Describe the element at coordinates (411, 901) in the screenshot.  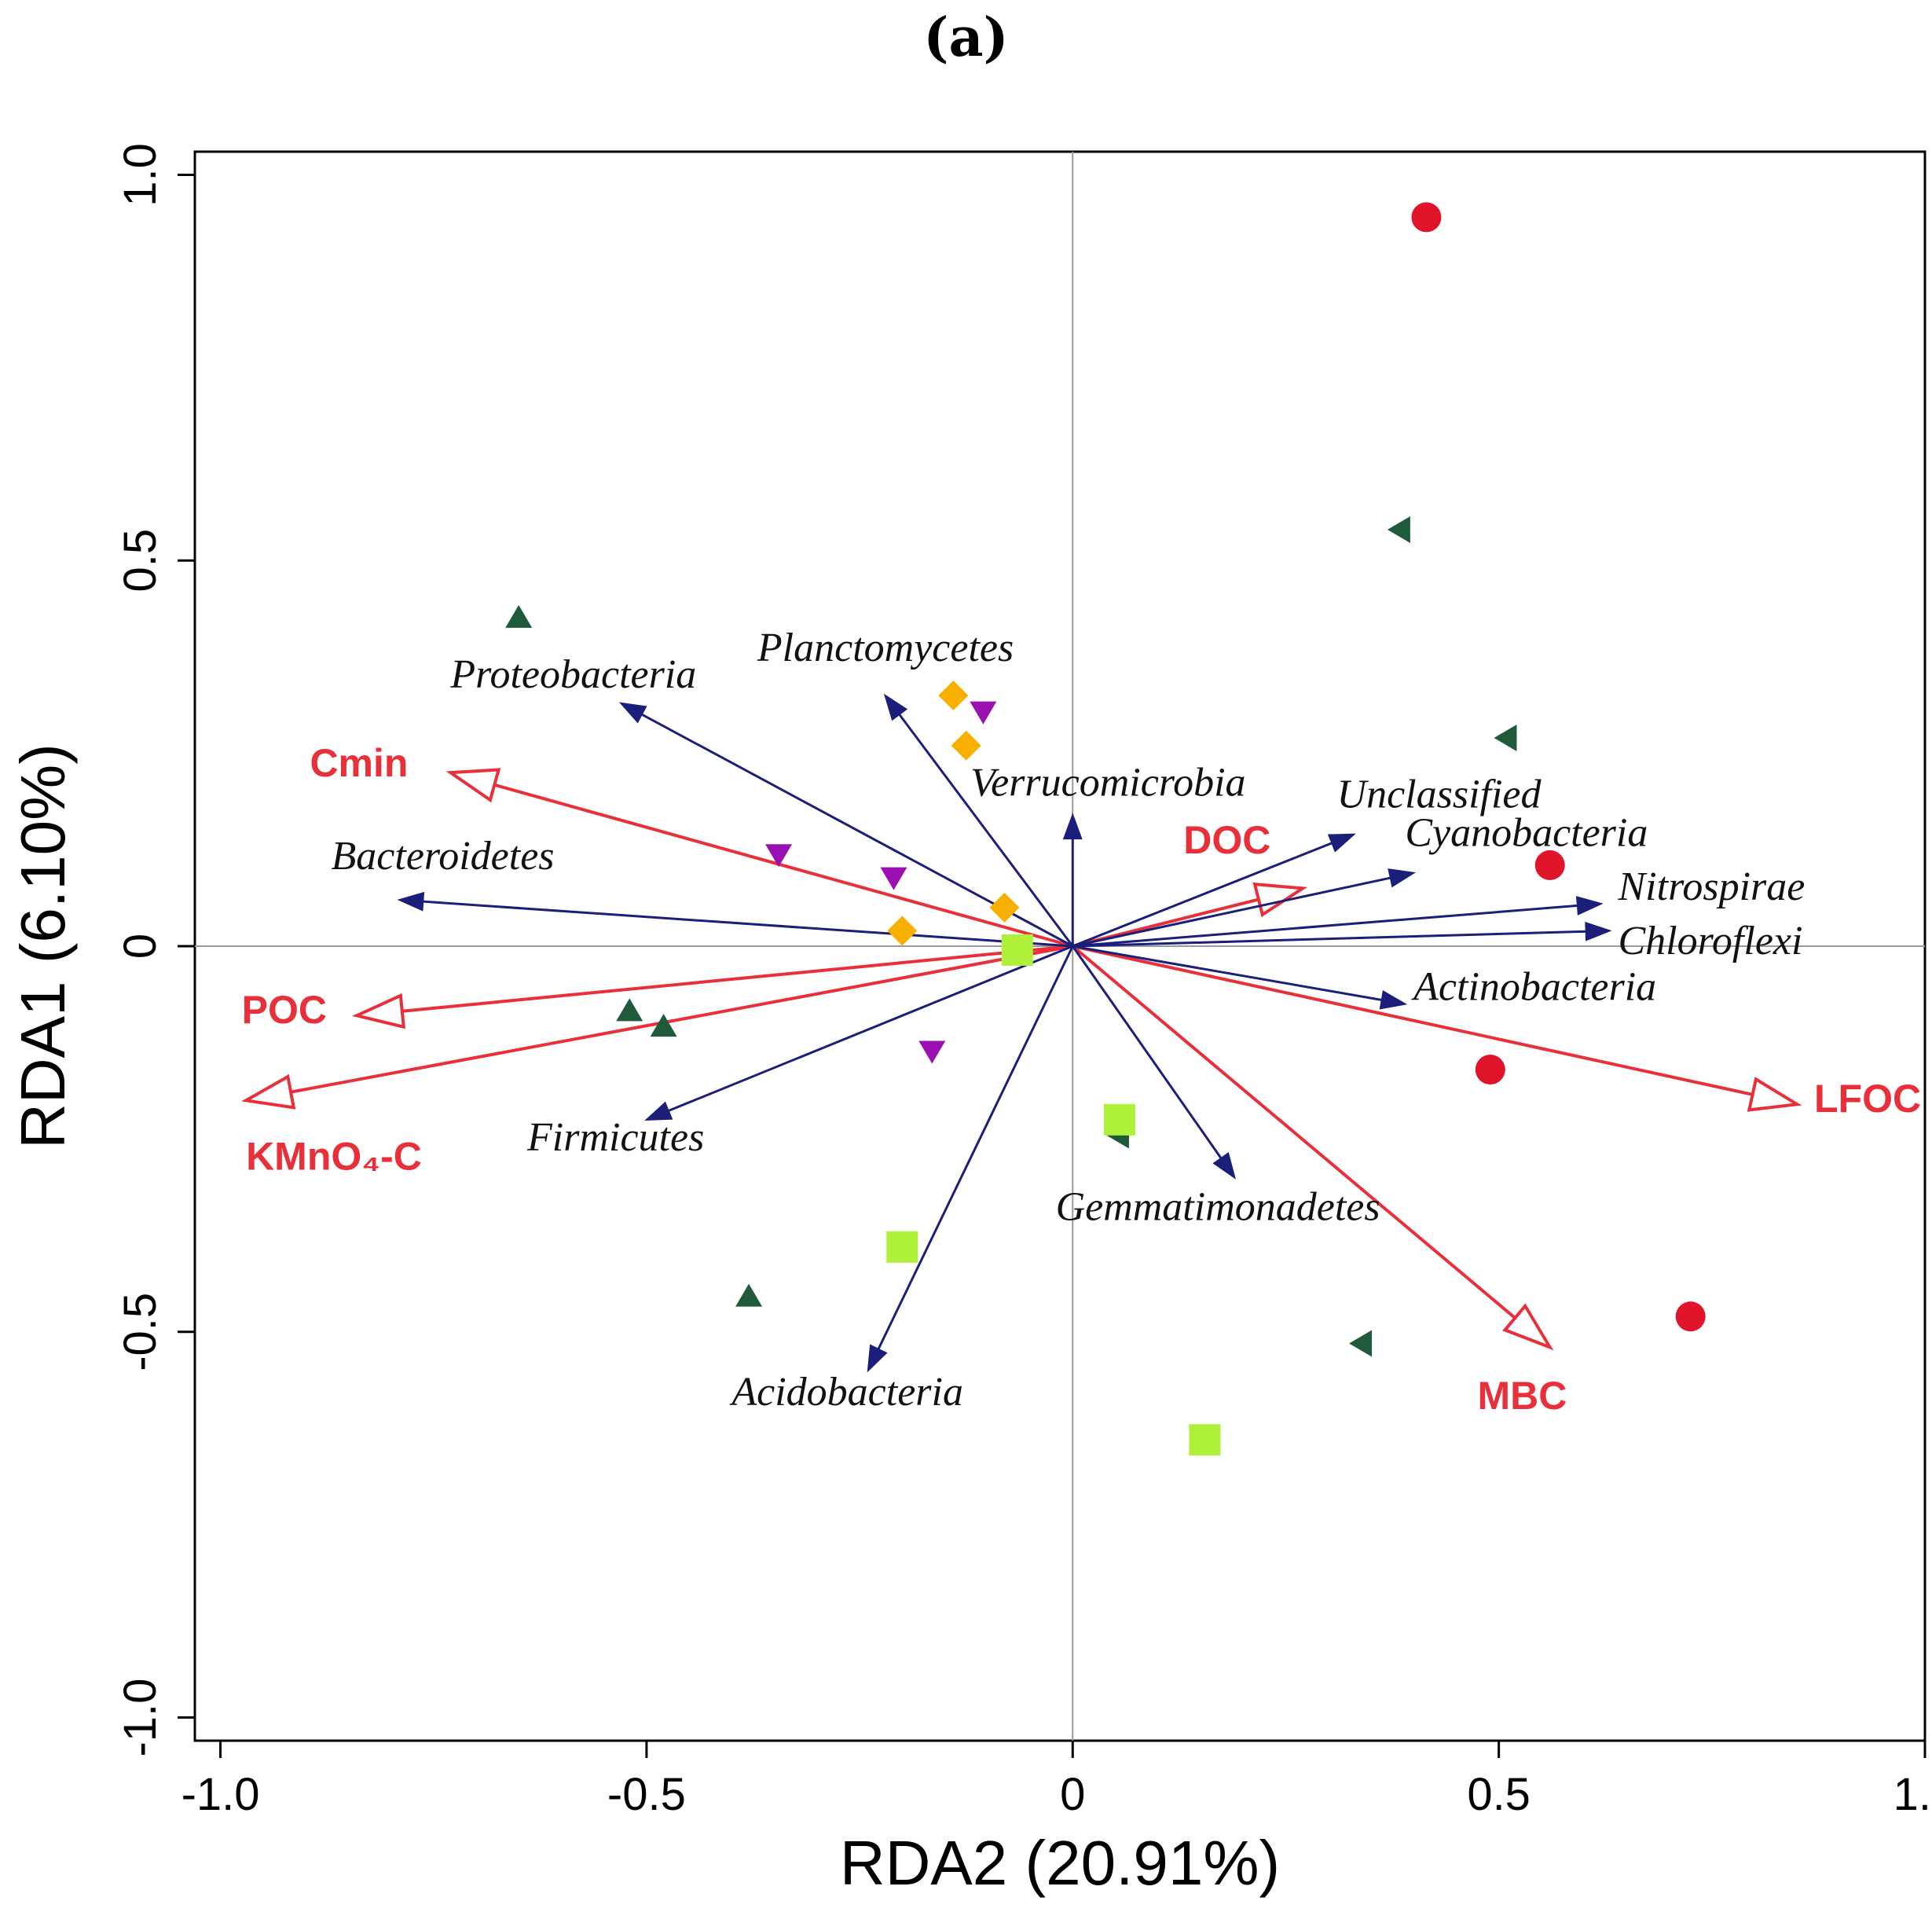
I see `species-arrowhead-Bacteroidetes` at that location.